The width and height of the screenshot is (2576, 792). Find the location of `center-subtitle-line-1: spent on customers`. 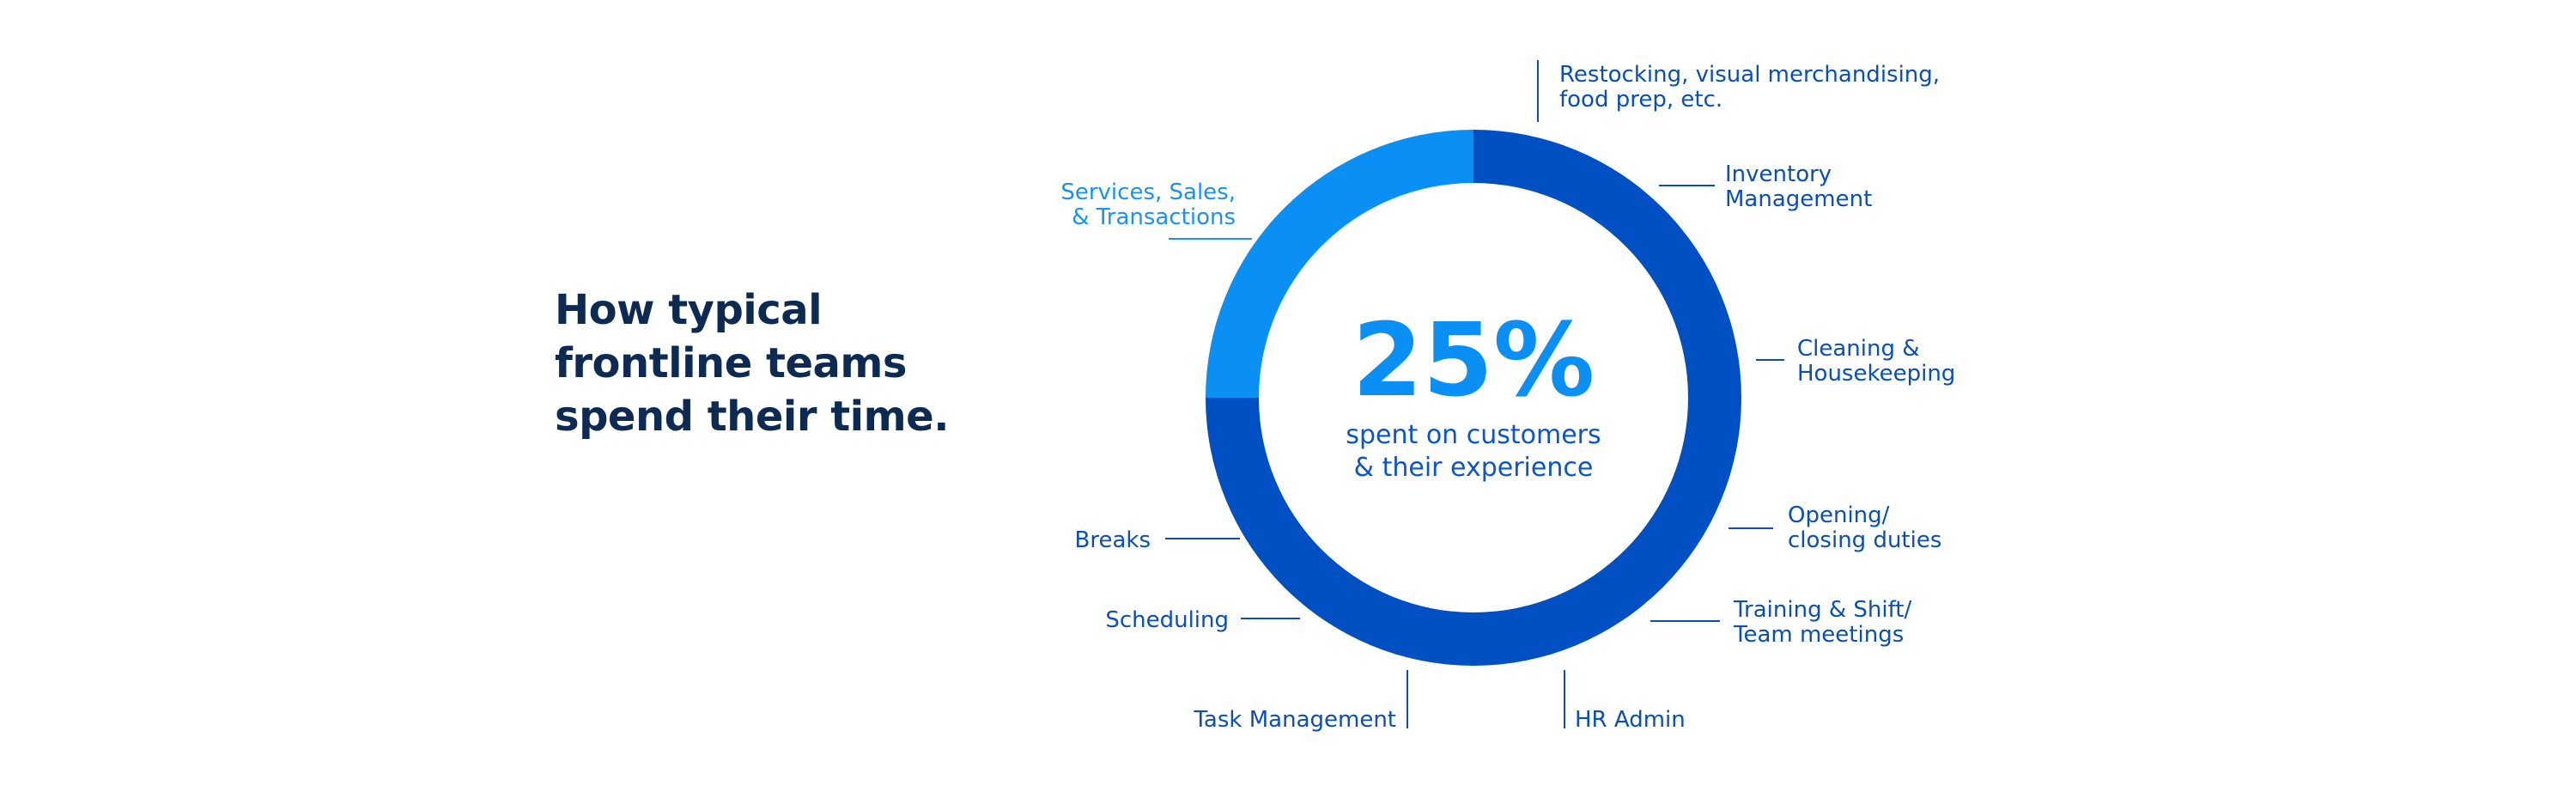

center-subtitle-line-1: spent on customers is located at coordinates (1473, 435).